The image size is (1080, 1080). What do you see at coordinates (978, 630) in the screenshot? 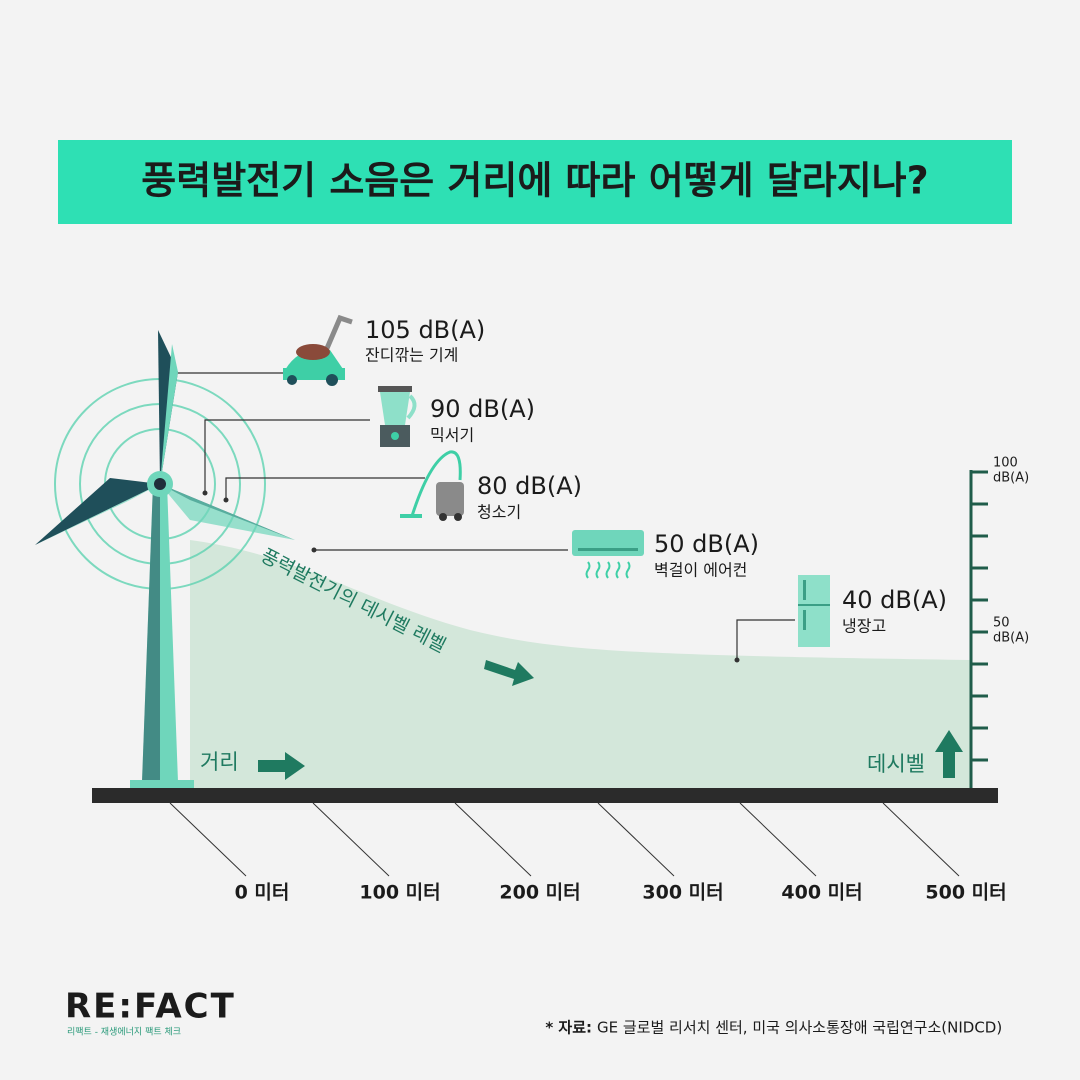
I see `decibel-scale` at bounding box center [978, 630].